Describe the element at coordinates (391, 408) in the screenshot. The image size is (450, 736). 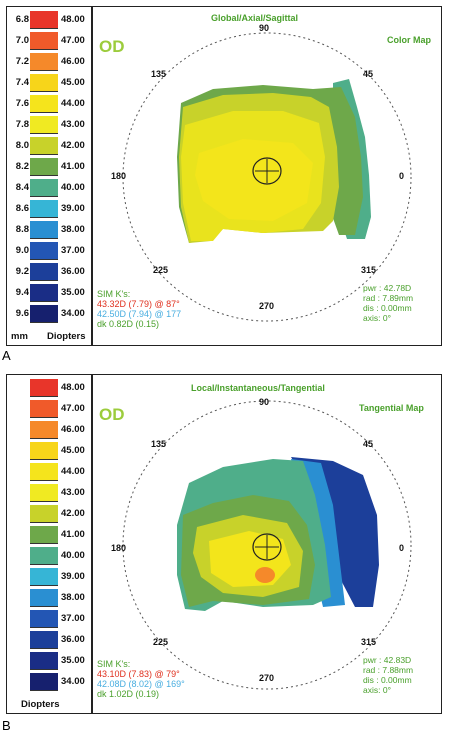
I see `map-type-label: Tangential Map` at that location.